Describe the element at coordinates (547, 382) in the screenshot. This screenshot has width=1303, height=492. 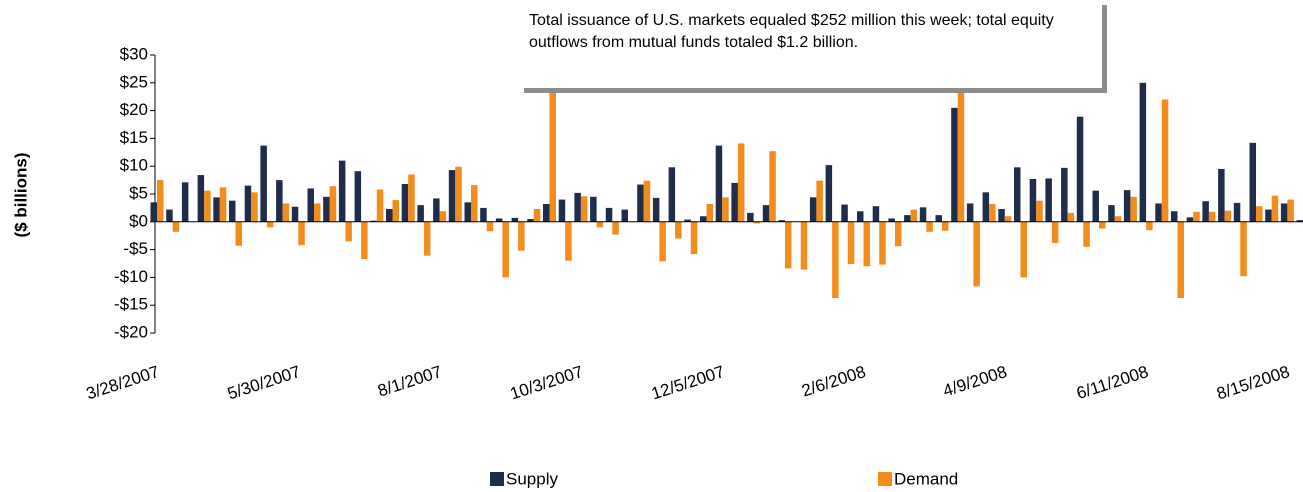
I see `x-tick-label: 10/3/2007` at that location.